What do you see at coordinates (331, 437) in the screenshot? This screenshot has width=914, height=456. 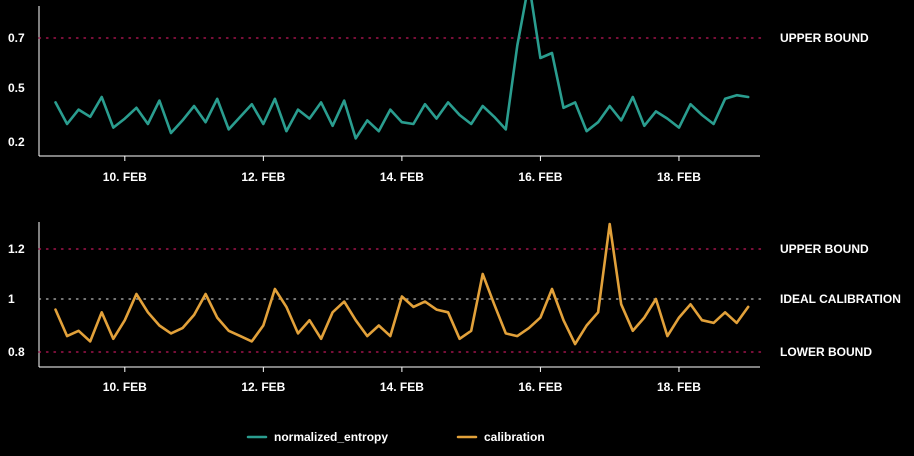 I see `legend-label: normalized_entropy` at bounding box center [331, 437].